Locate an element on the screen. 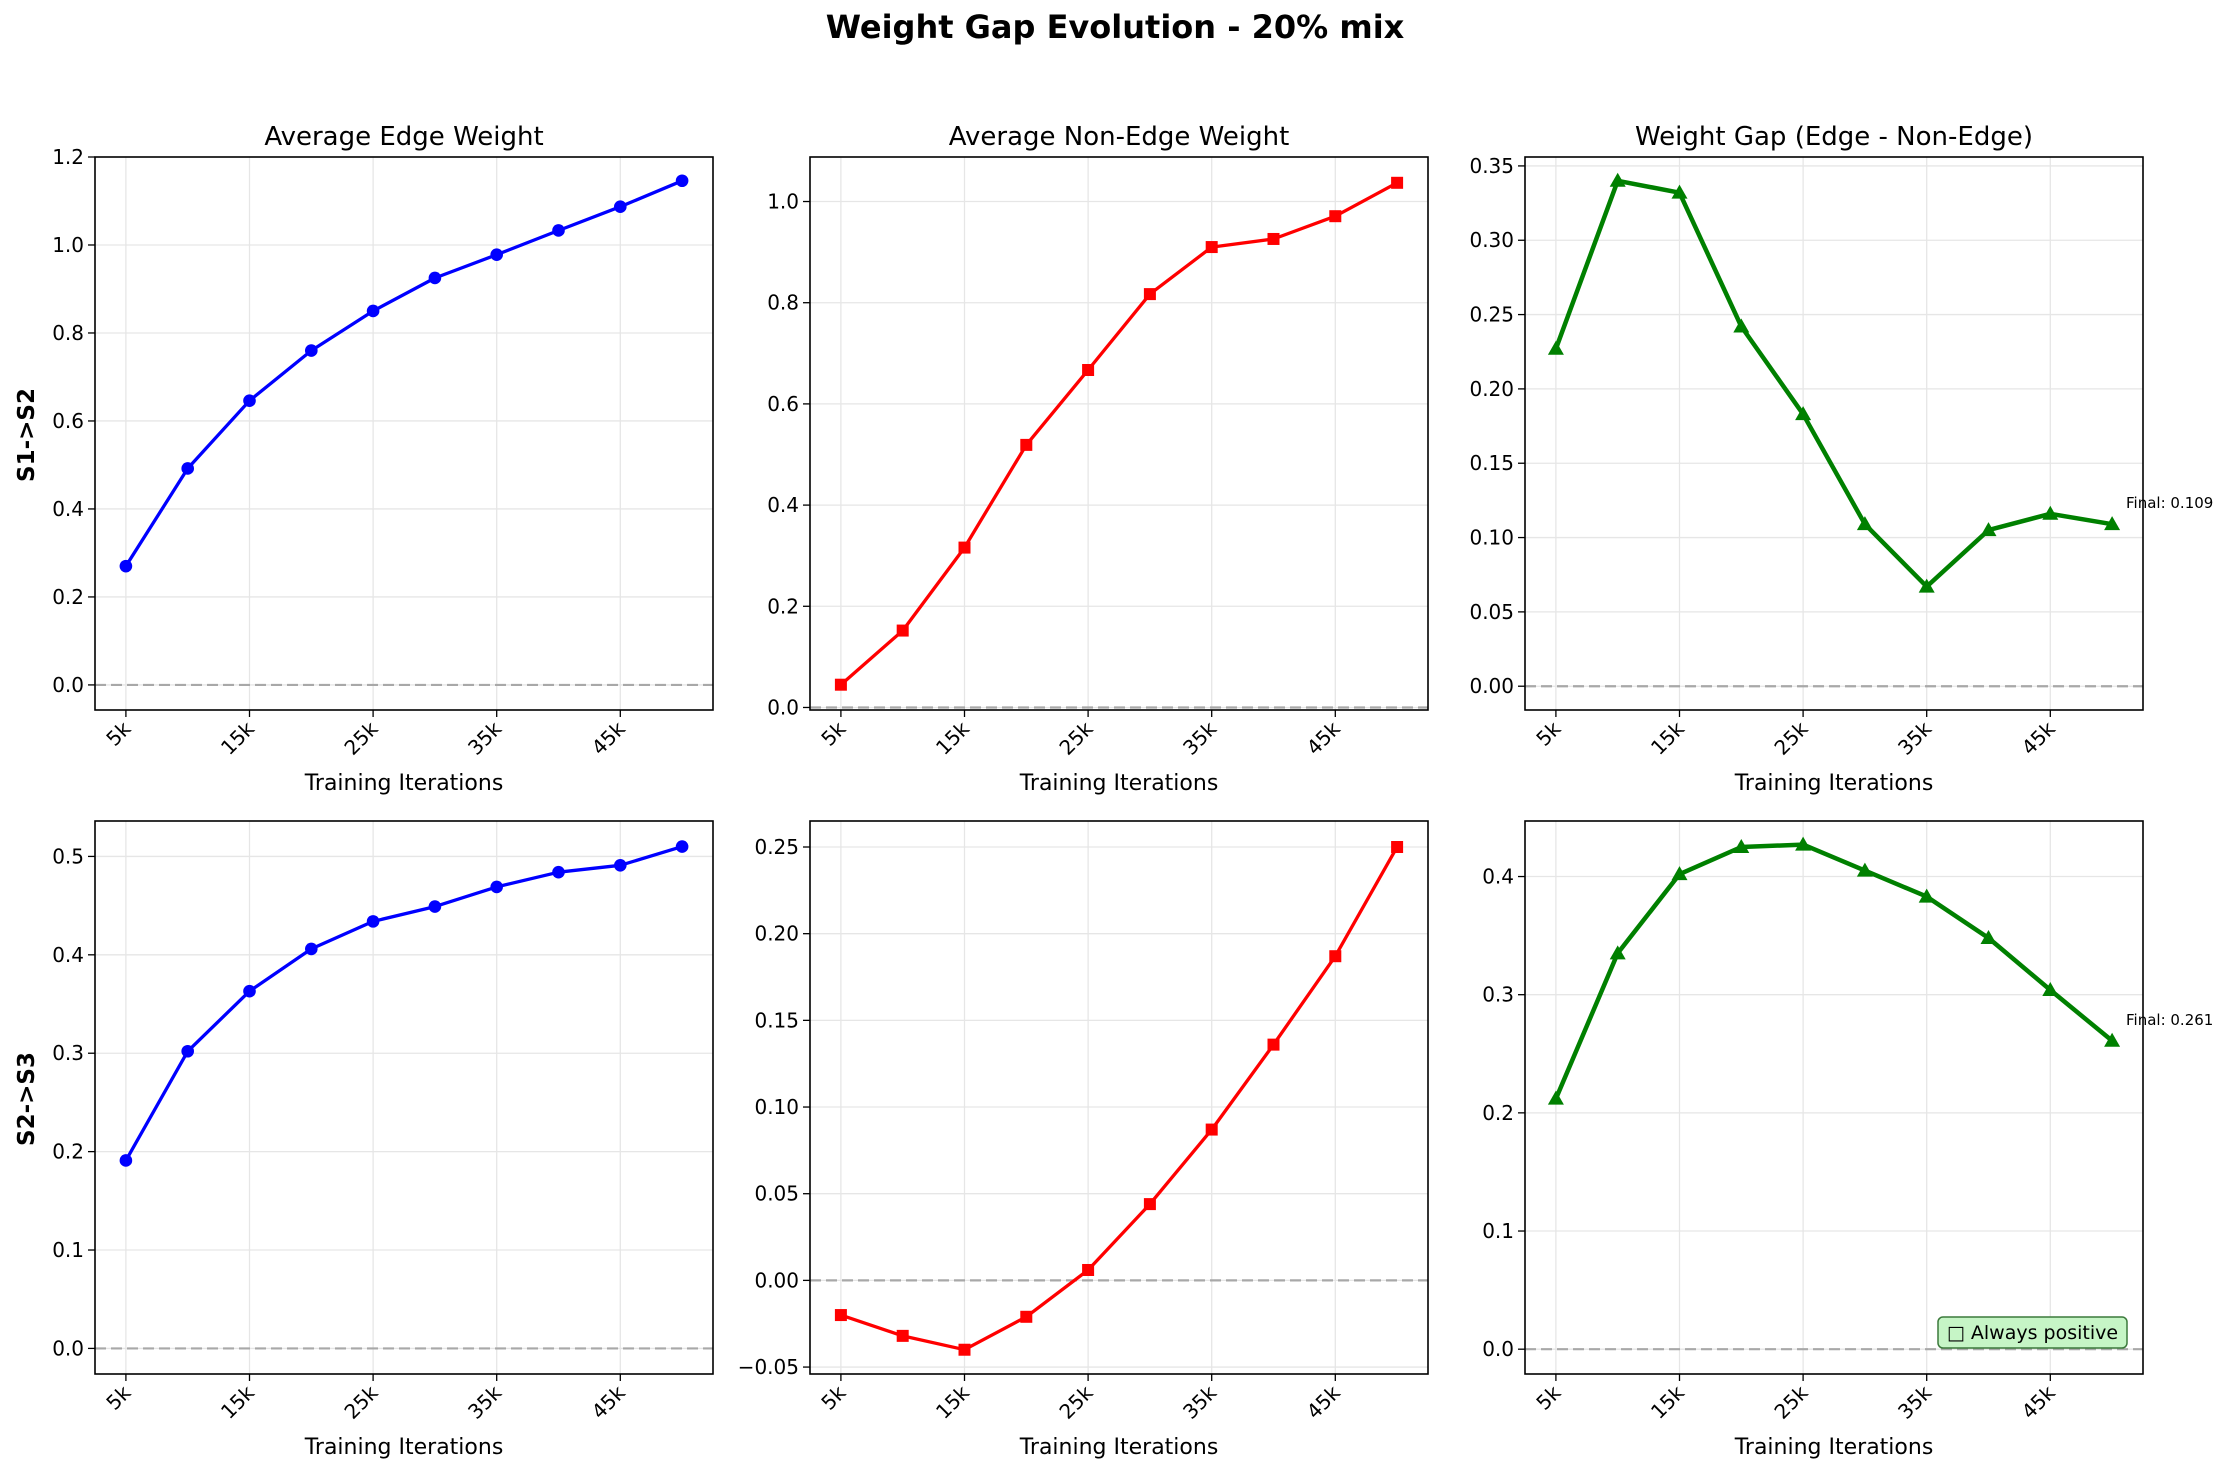 The width and height of the screenshot is (2231, 1477). final-value-annotation: Final: 0.261 is located at coordinates (2169, 1020).